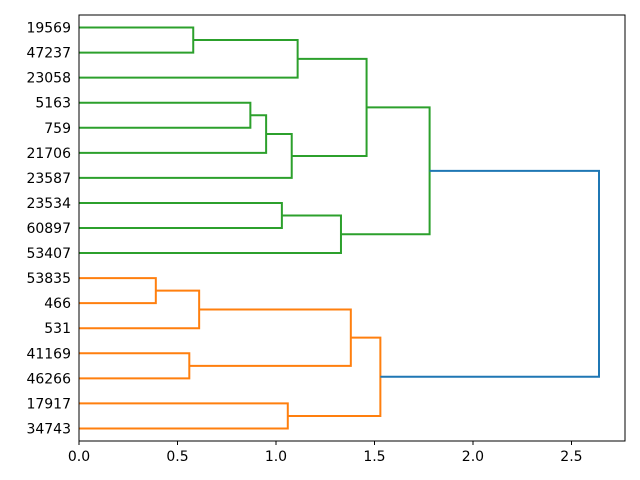  What do you see at coordinates (57, 329) in the screenshot?
I see `leaf-label: 531` at bounding box center [57, 329].